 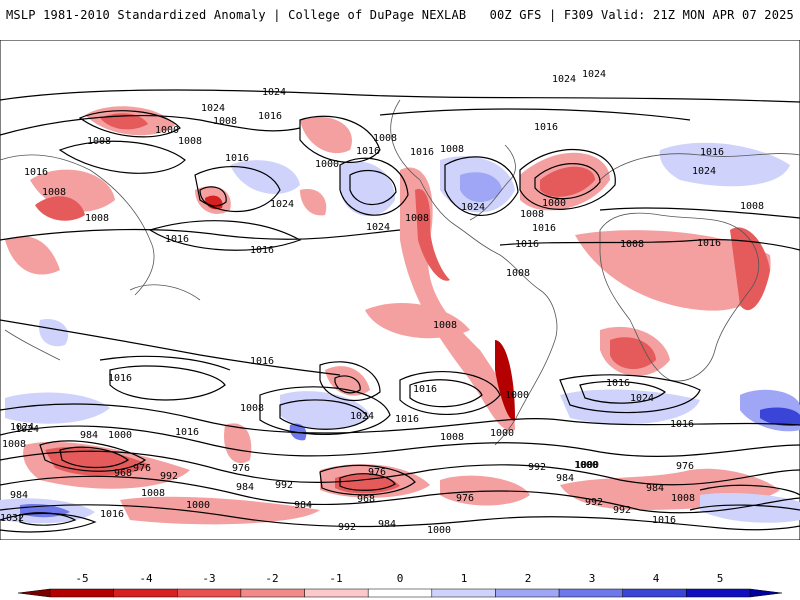 I want to click on colorbar-swatches, so click(x=400, y=593).